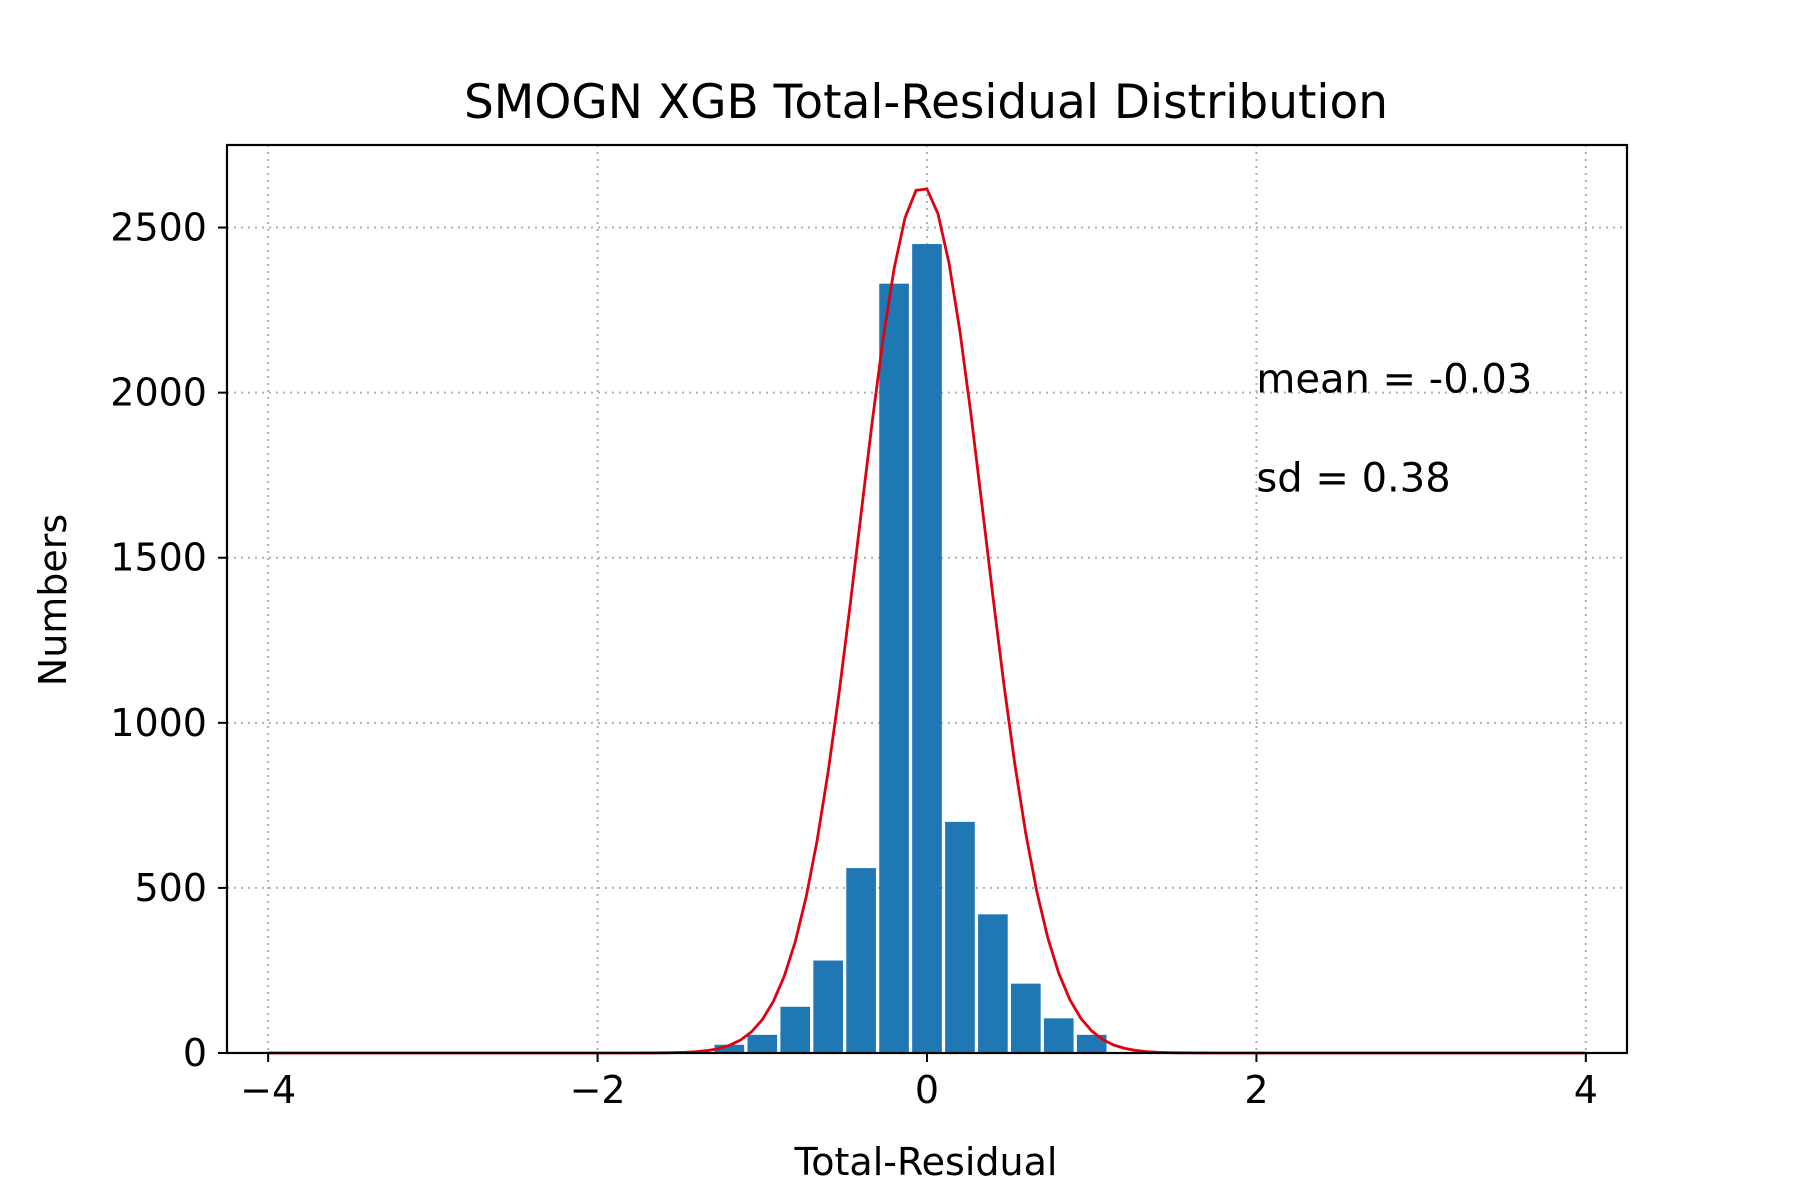  Describe the element at coordinates (1394, 429) in the screenshot. I see `annotation-layer: mean = -0.03 sd = 0.38` at that location.